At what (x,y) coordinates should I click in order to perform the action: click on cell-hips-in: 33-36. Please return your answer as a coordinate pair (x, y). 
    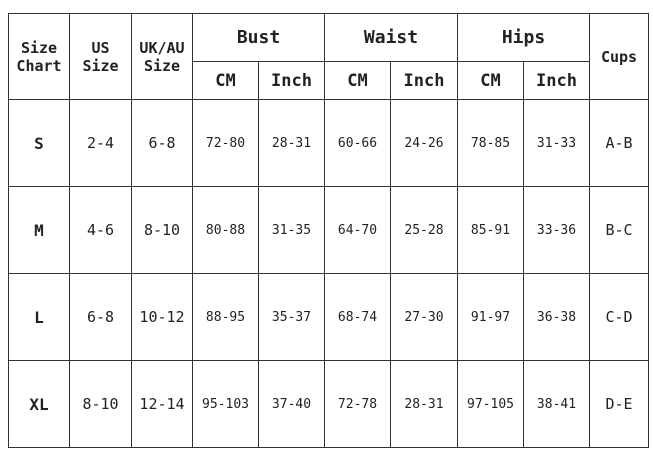
    Looking at the image, I should click on (556, 230).